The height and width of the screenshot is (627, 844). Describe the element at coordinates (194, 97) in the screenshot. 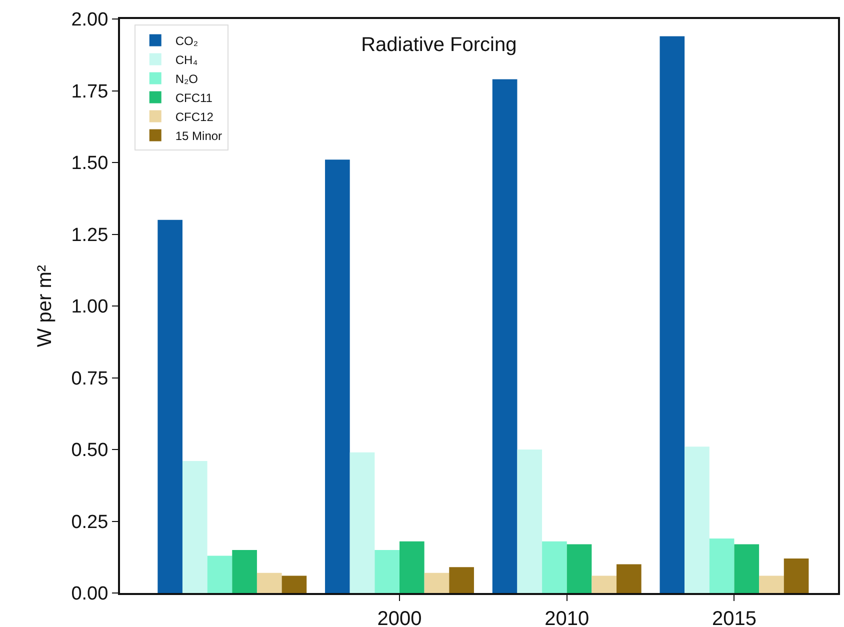

I see `legend-label: CFC11` at that location.